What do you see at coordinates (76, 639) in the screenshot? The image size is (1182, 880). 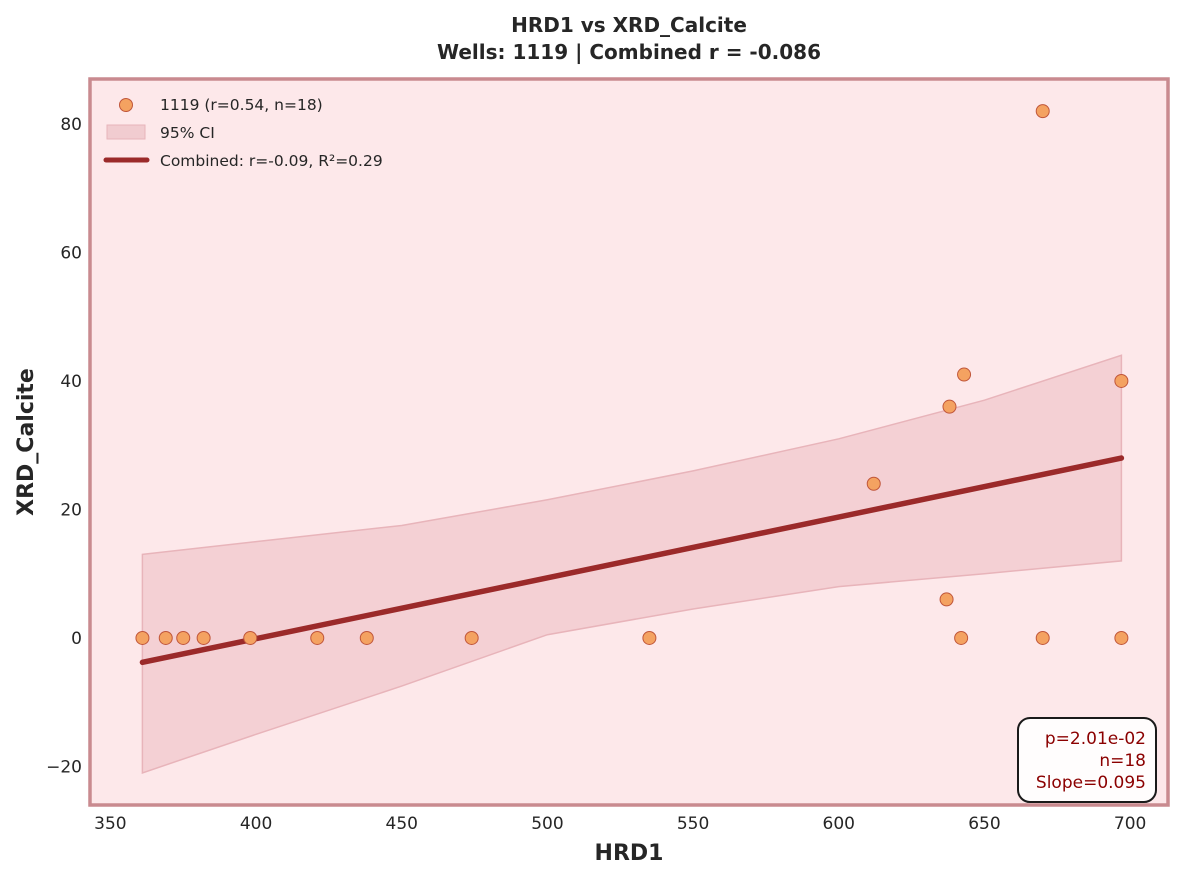 I see `y-tick-label: 0` at bounding box center [76, 639].